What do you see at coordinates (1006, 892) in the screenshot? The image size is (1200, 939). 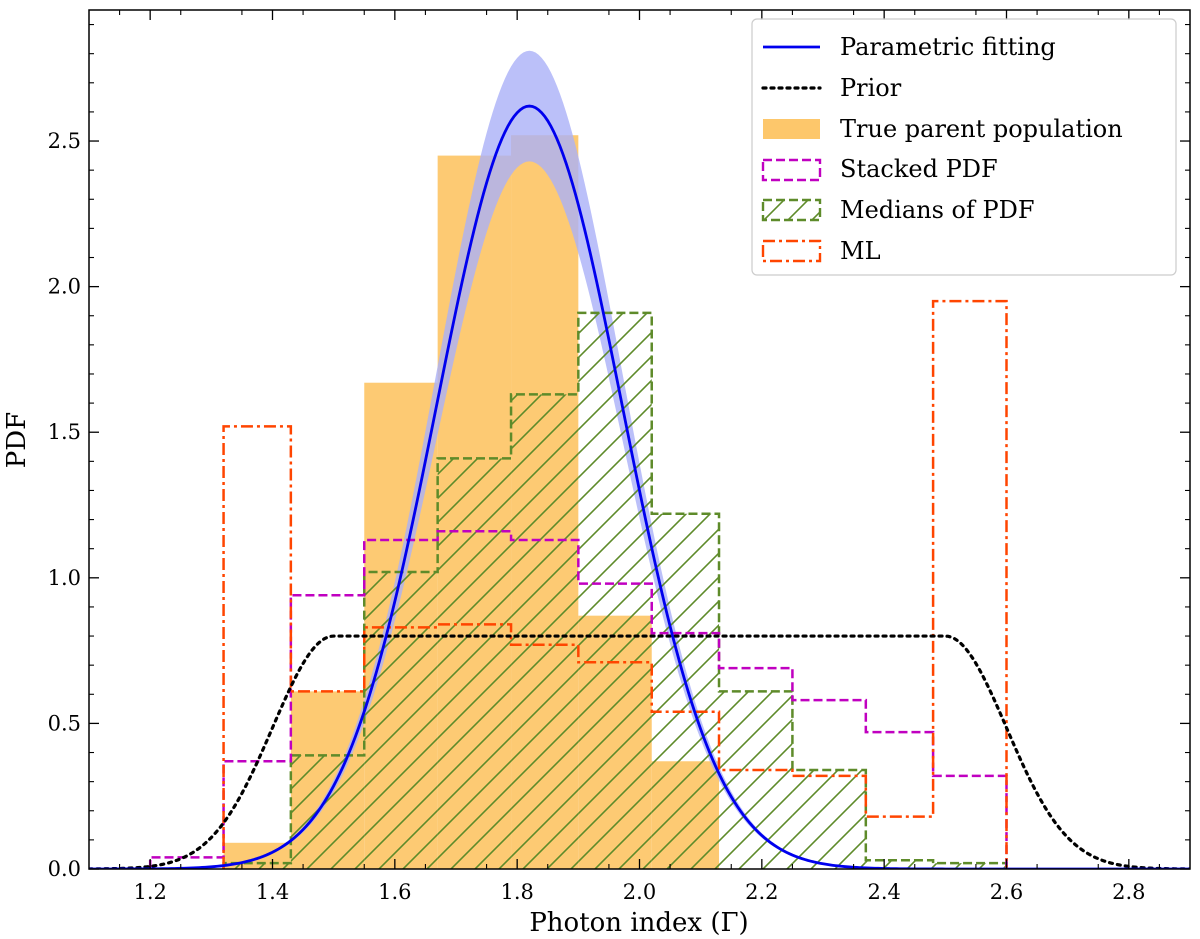 I see `x-tick-label: 2.6` at bounding box center [1006, 892].